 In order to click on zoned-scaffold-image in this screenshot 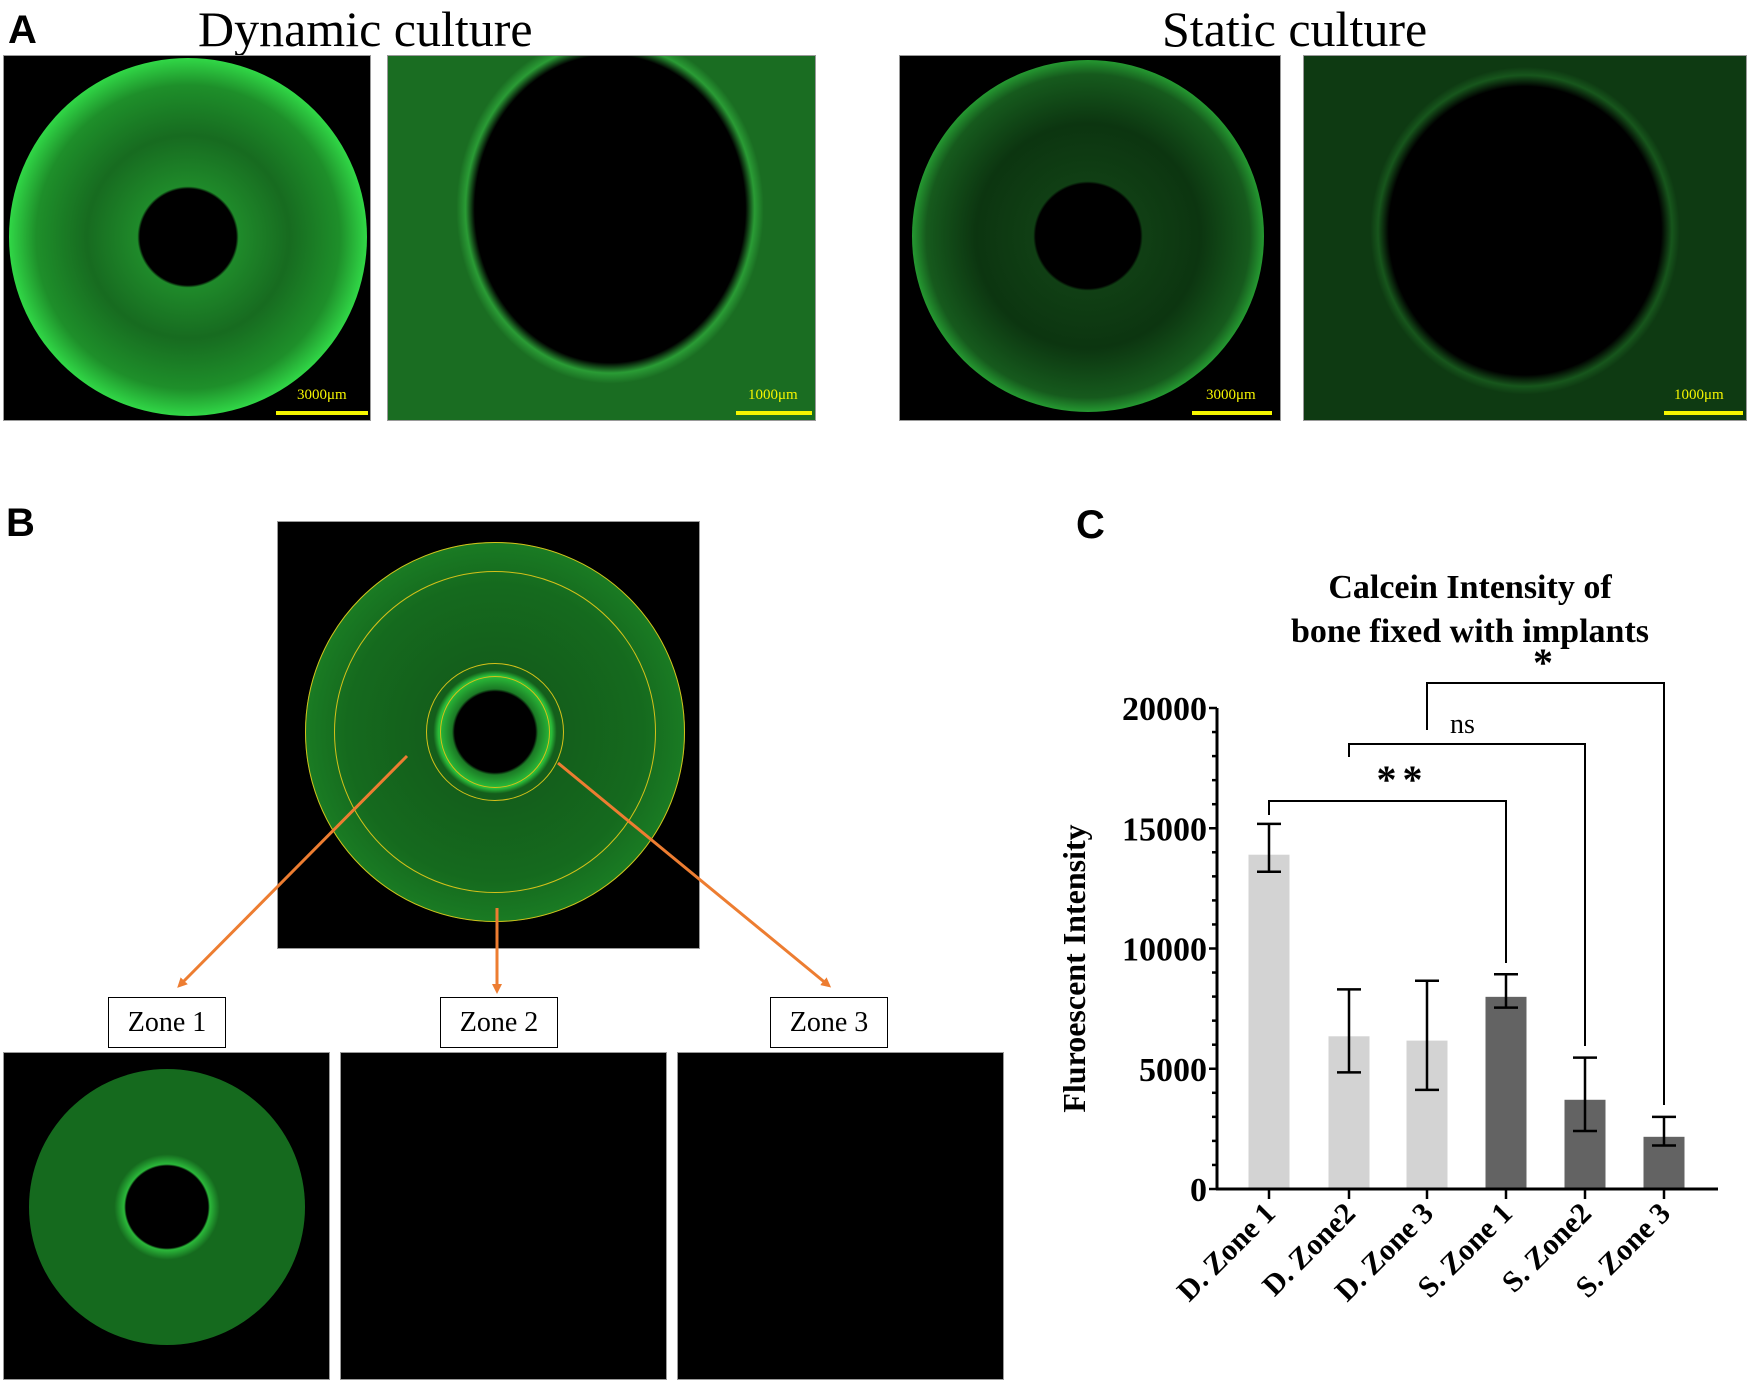, I will do `click(488, 735)`.